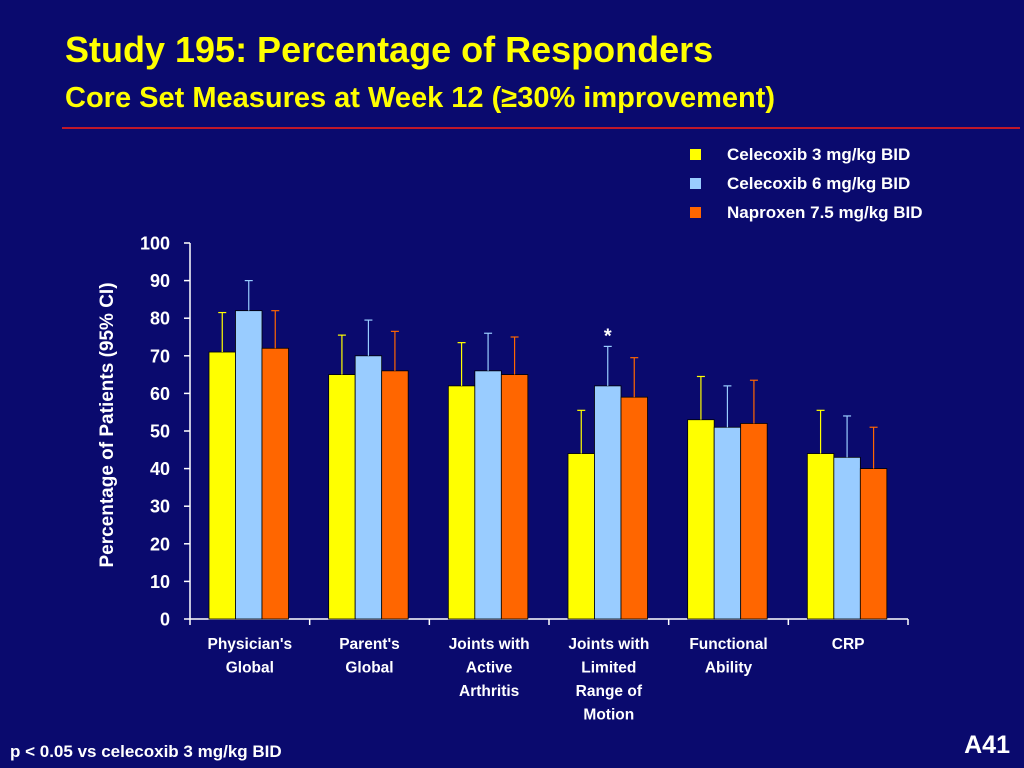  Describe the element at coordinates (160, 394) in the screenshot. I see `y-tick-label: 60` at that location.